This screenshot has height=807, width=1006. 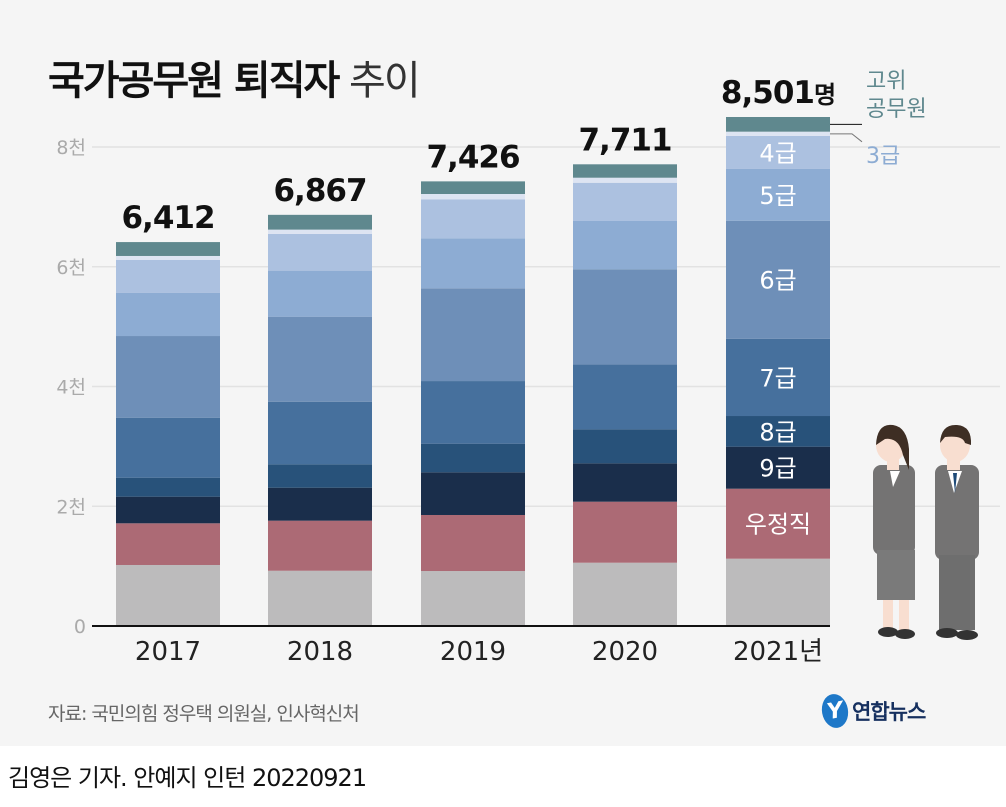 I want to click on segment-label: 6급, so click(x=777, y=281).